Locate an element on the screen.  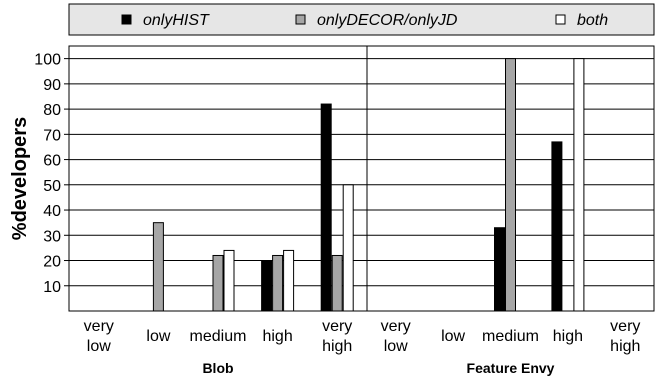
x-tick-label-0-0: very low is located at coordinates (99, 336).